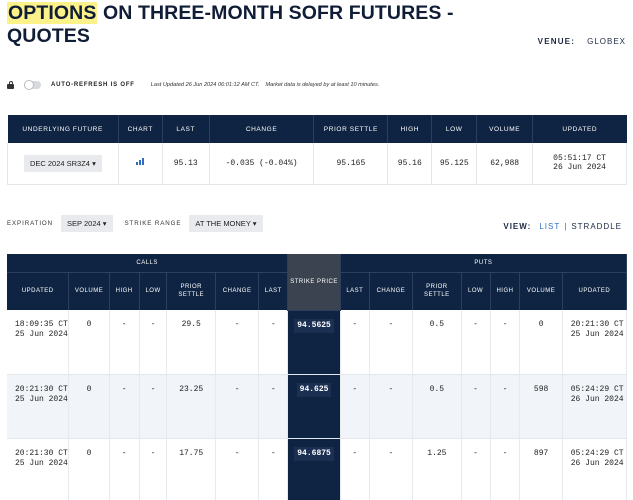  I want to click on call-col-header: CHANGE, so click(237, 291).